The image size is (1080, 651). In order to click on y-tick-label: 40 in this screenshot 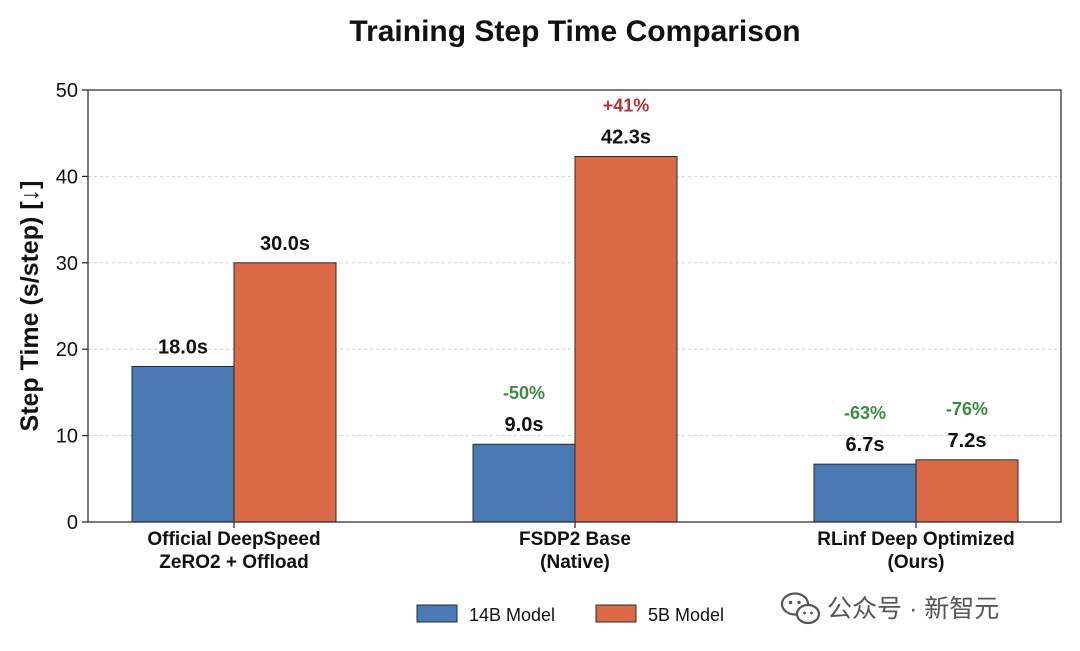, I will do `click(67, 177)`.